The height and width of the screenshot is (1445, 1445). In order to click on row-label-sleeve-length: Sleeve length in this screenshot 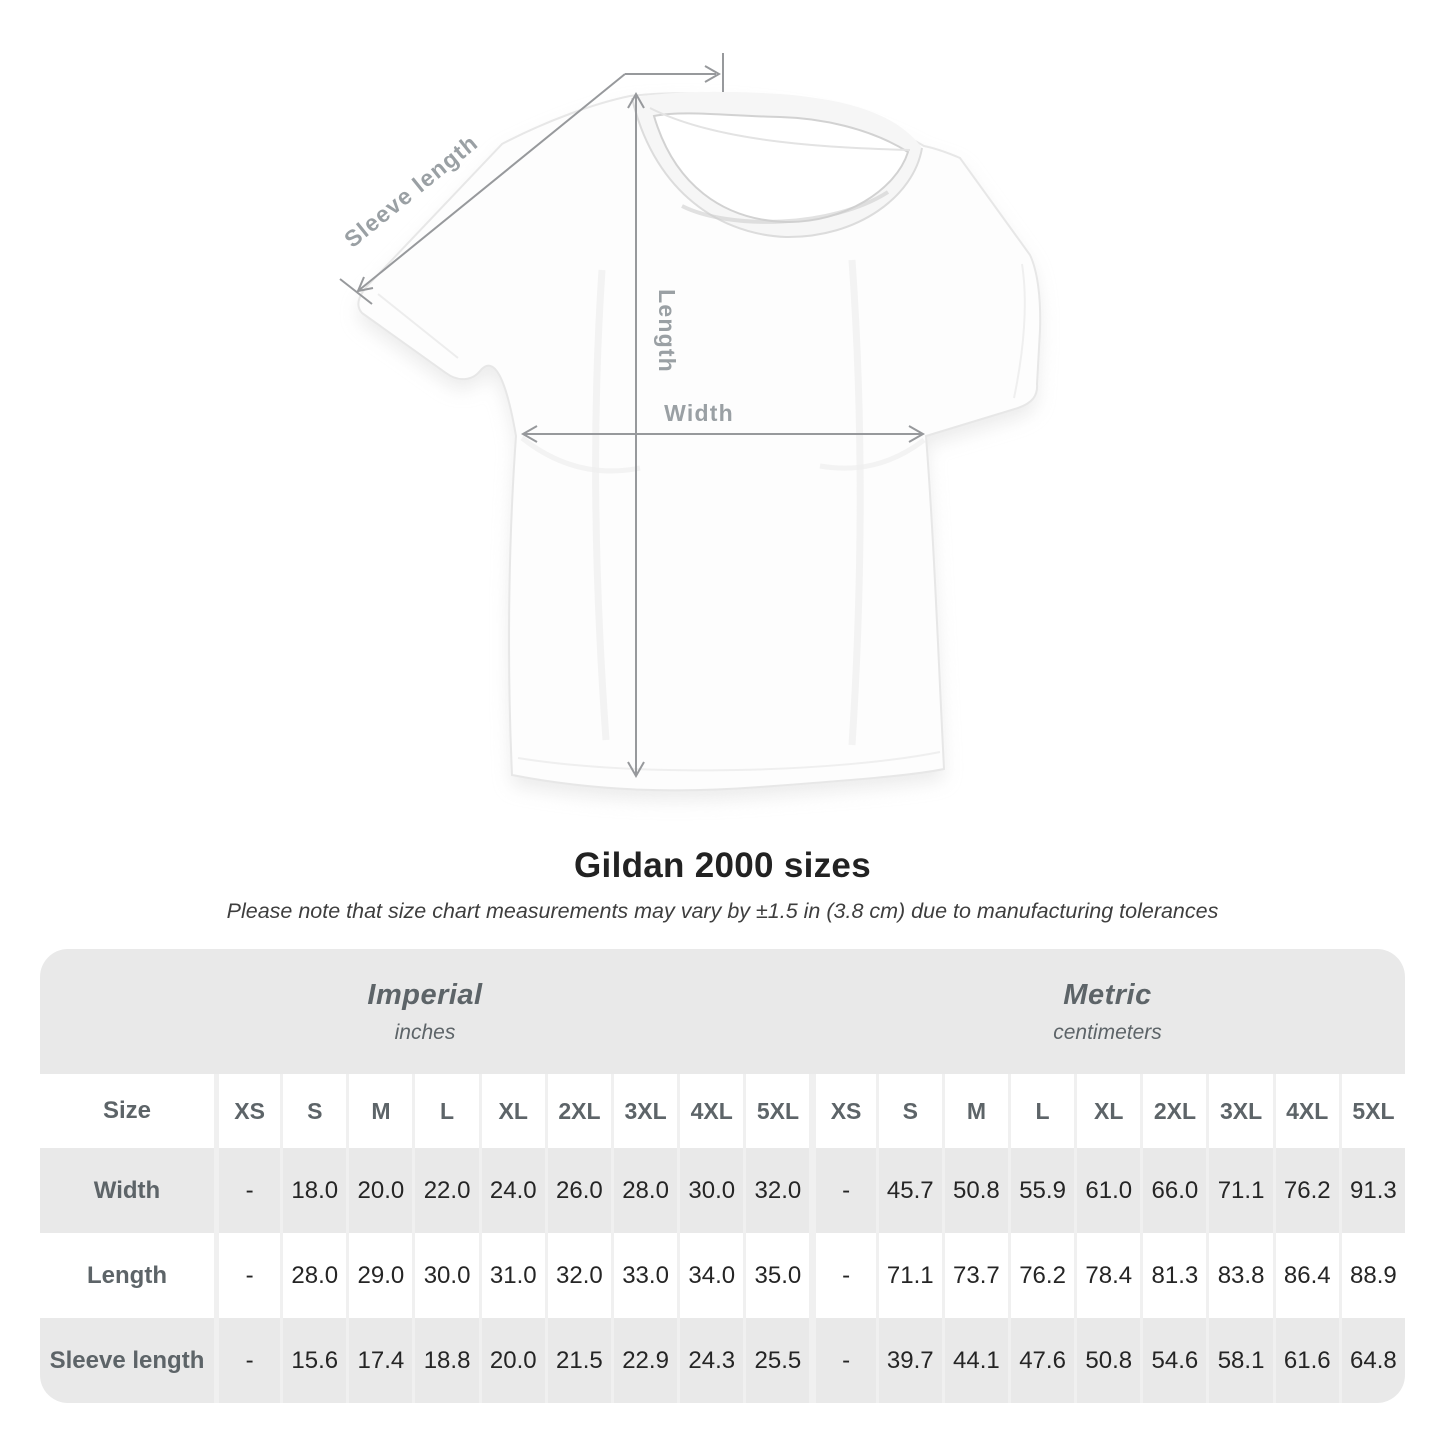, I will do `click(127, 1360)`.